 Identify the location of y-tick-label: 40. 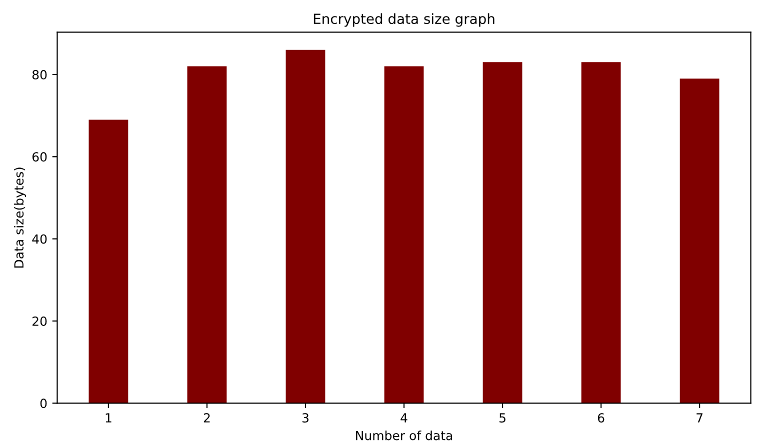
(39, 239).